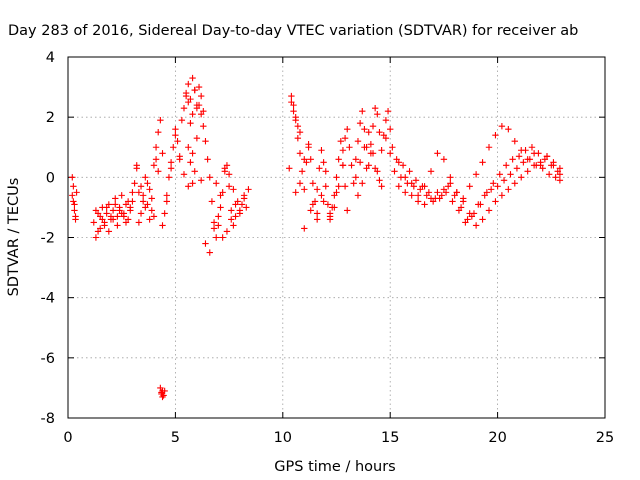 The height and width of the screenshot is (480, 640). What do you see at coordinates (50, 178) in the screenshot?
I see `y-tick-label: 0` at bounding box center [50, 178].